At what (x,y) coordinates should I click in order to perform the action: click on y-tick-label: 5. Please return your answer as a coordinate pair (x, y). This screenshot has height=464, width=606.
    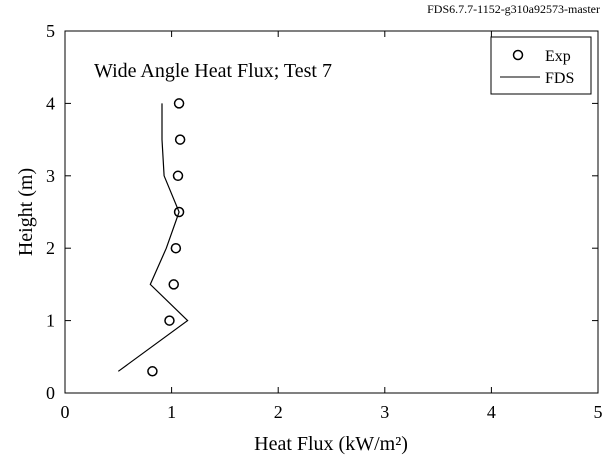
    Looking at the image, I should click on (50, 31).